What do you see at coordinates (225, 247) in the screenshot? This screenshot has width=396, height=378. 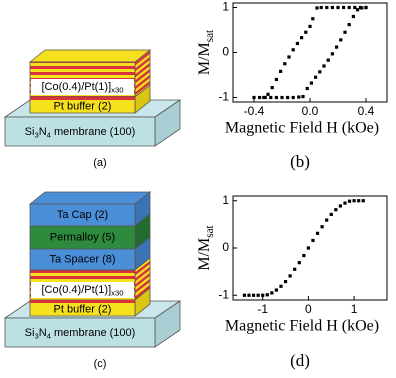 I see `y-tick-label: 0` at bounding box center [225, 247].